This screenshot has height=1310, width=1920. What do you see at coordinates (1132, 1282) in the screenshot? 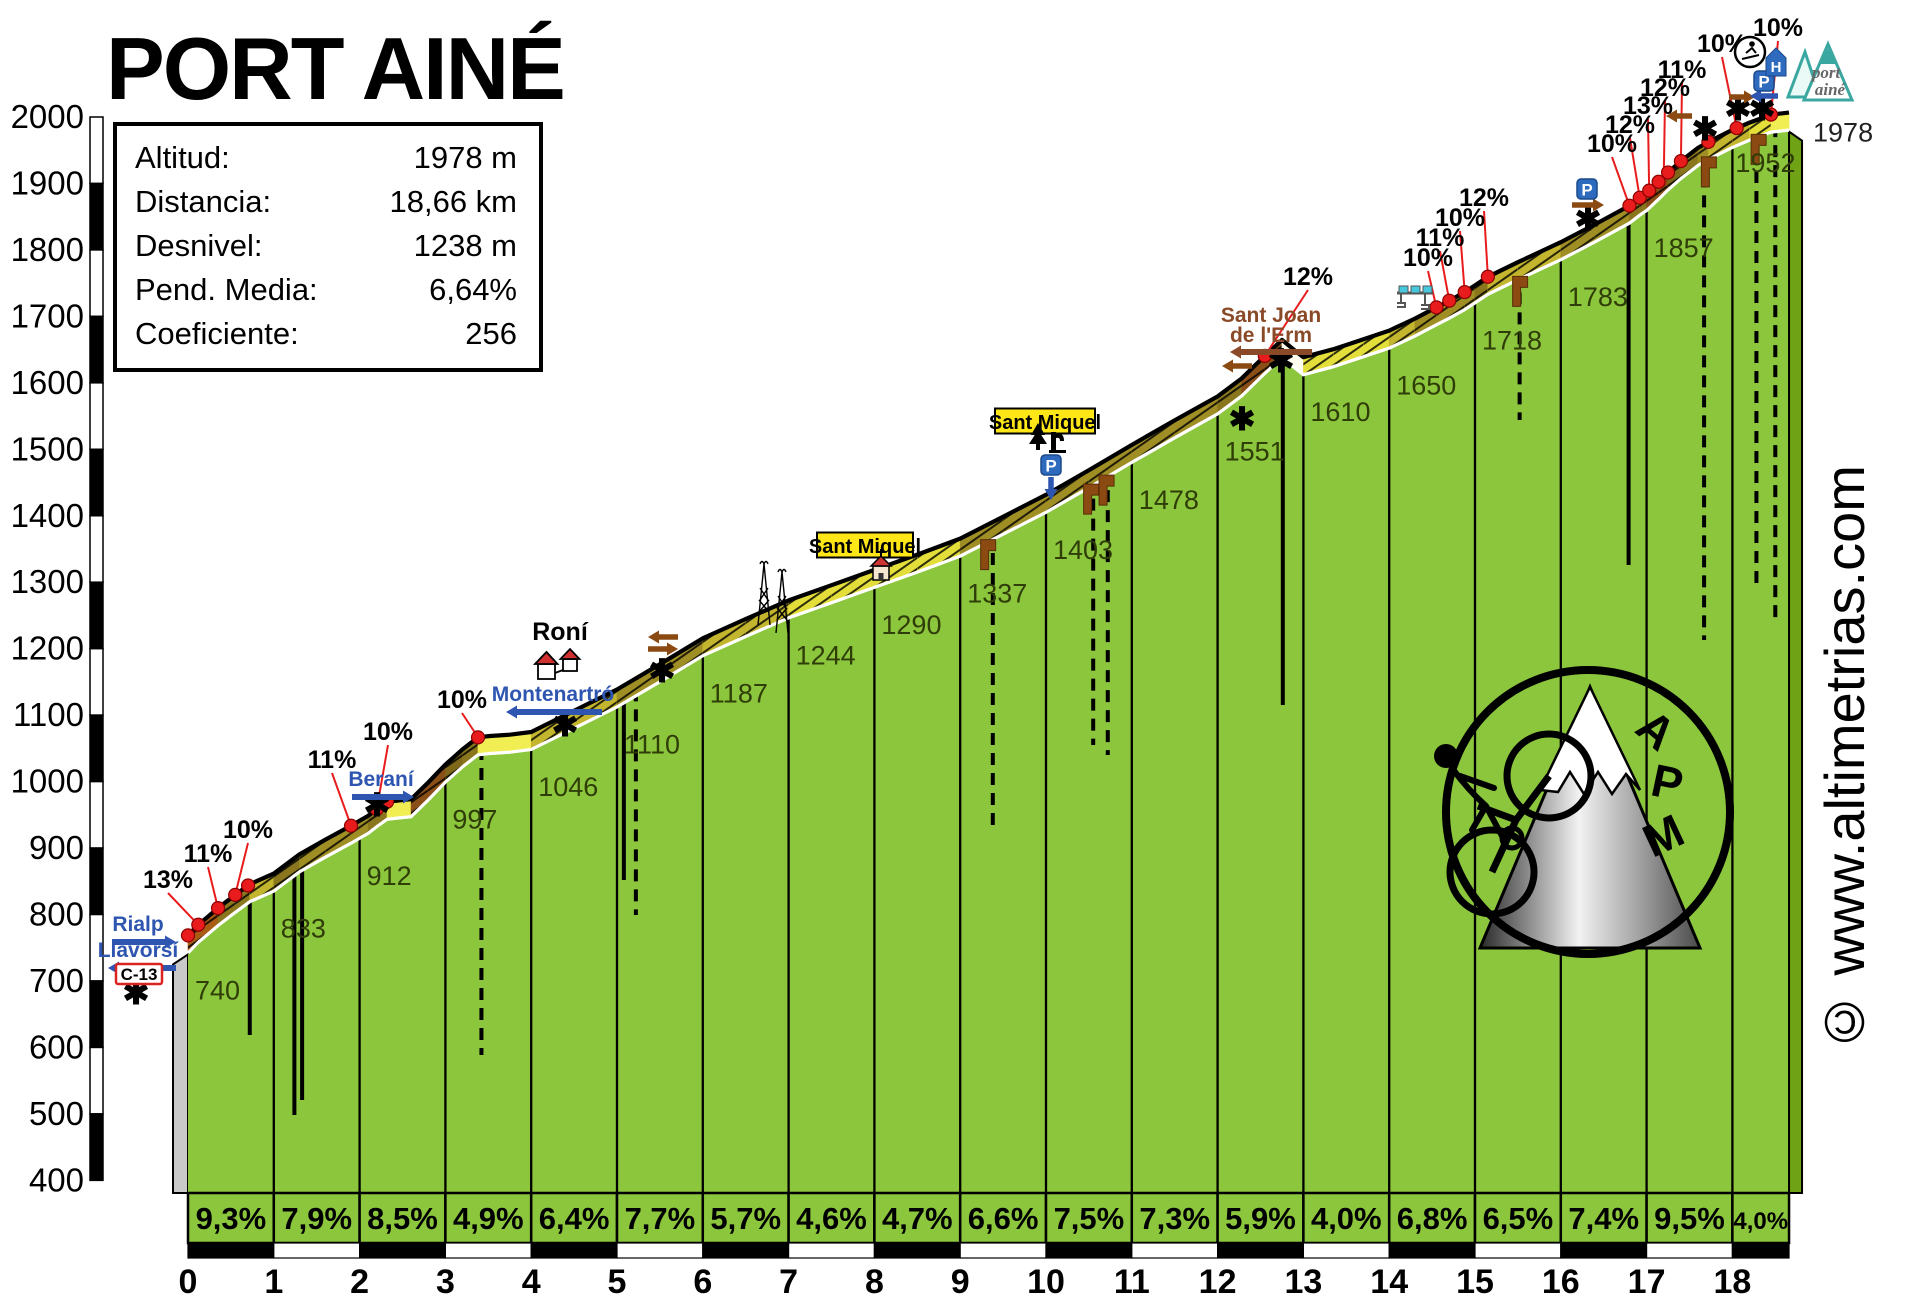
I see `svg-text: 11` at bounding box center [1132, 1282].